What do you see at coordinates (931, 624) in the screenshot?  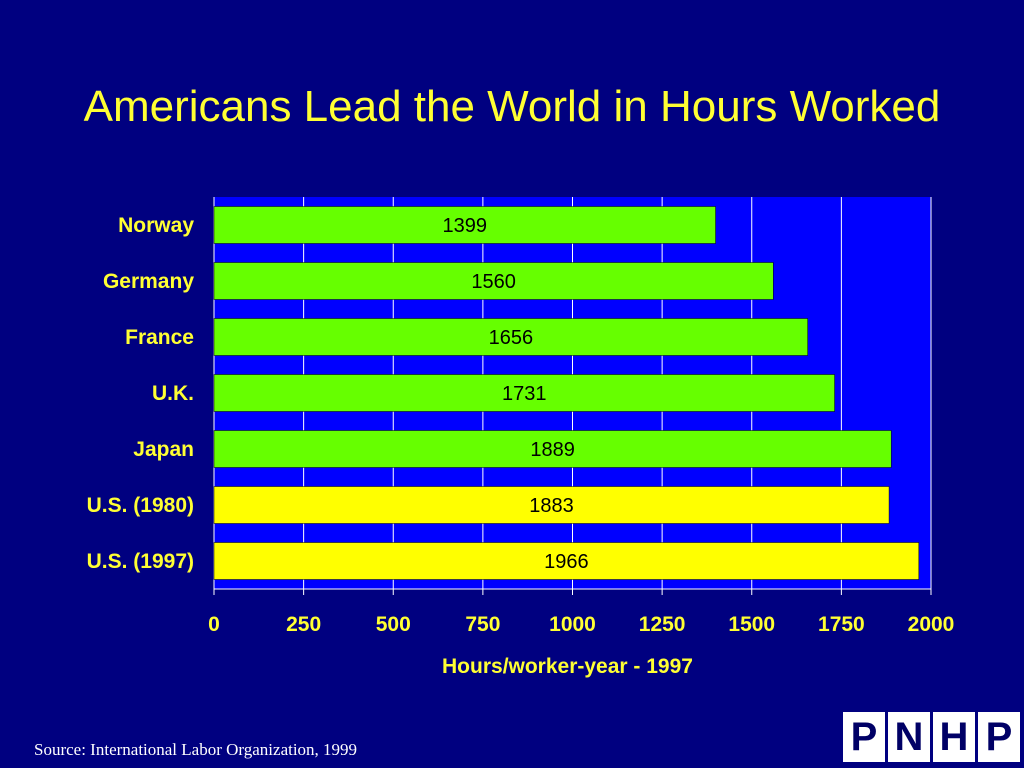 I see `x-tick-label: 2000` at bounding box center [931, 624].